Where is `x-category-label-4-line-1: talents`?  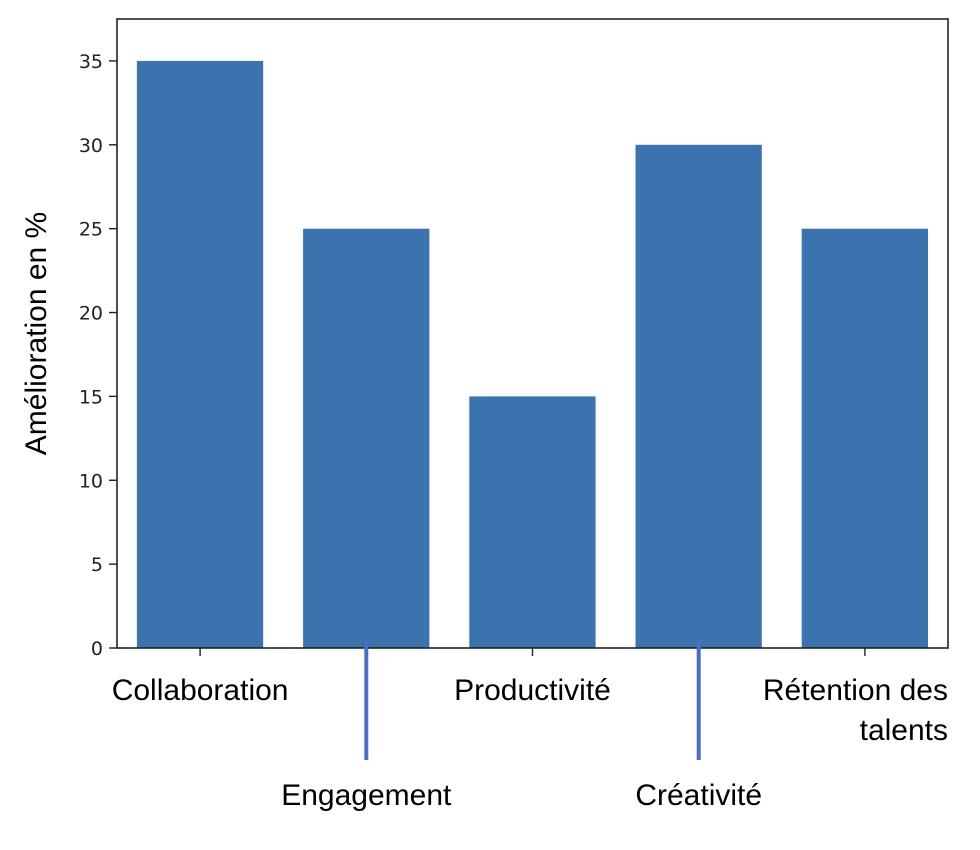 x-category-label-4-line-1: talents is located at coordinates (904, 730).